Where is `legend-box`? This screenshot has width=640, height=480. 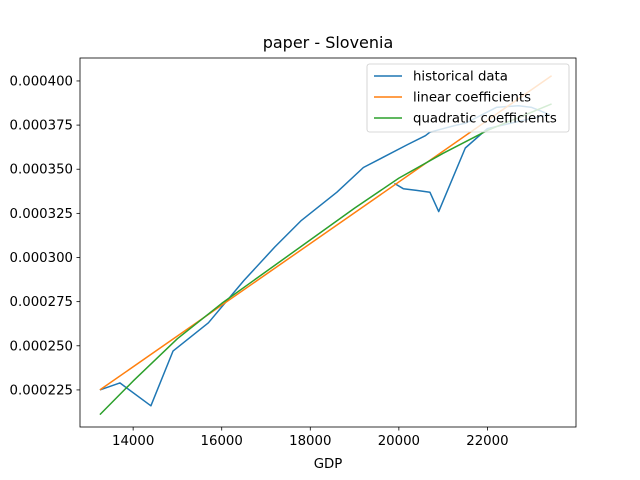 legend-box is located at coordinates (468, 98).